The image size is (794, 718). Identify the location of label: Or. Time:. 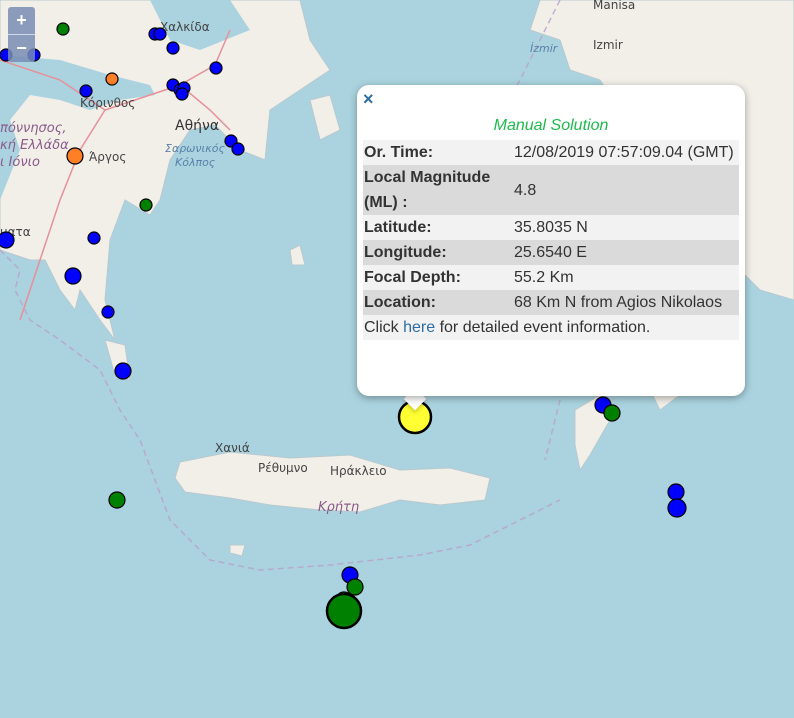
(399, 152).